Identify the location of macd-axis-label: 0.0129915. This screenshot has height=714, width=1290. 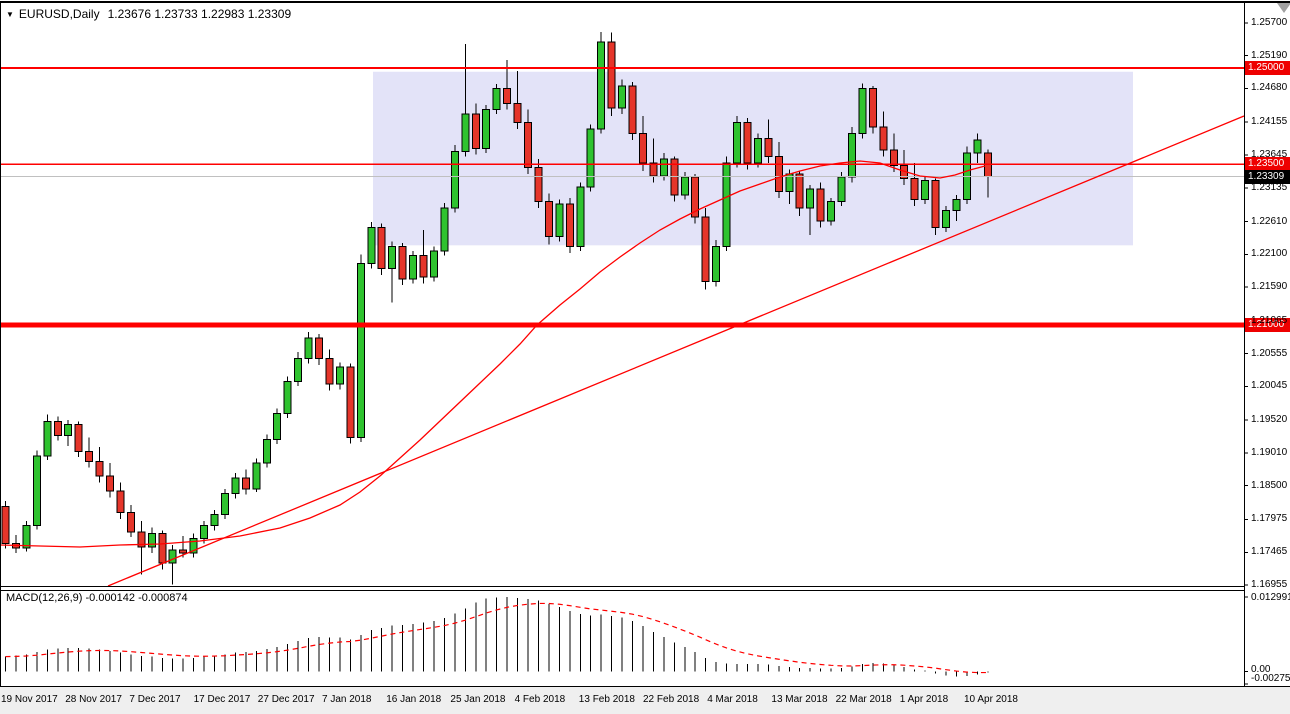
(1270, 597).